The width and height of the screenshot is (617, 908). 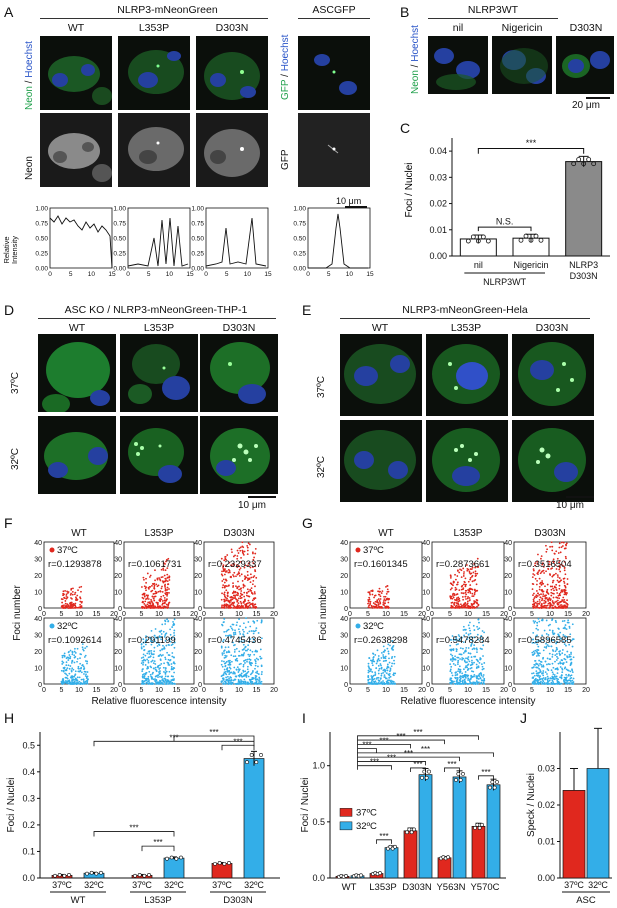 What do you see at coordinates (198, 593) in the screenshot?
I see `e-ytick: 10` at bounding box center [198, 593].